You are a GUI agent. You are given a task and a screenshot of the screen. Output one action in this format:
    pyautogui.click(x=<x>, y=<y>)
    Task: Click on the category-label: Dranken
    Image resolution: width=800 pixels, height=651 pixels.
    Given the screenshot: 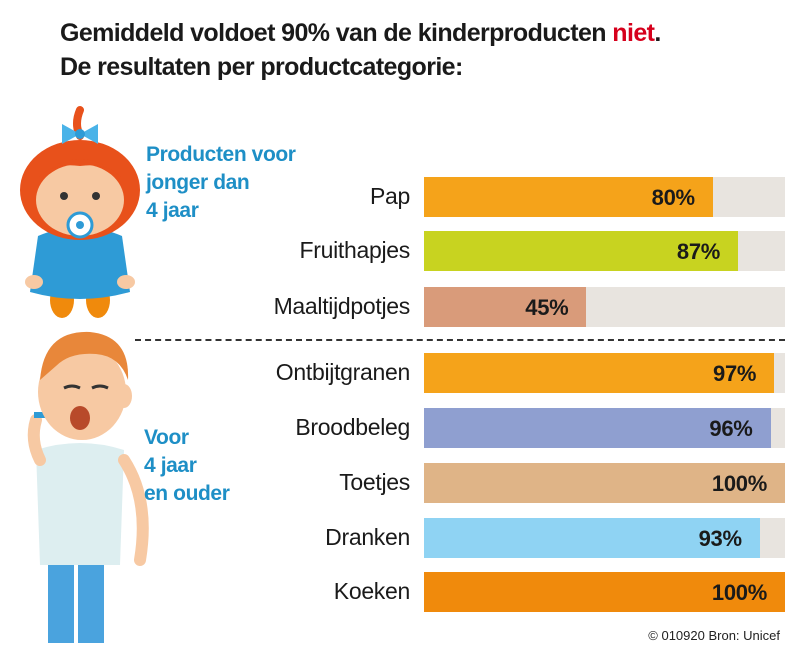 What is the action you would take?
    pyautogui.click(x=367, y=537)
    